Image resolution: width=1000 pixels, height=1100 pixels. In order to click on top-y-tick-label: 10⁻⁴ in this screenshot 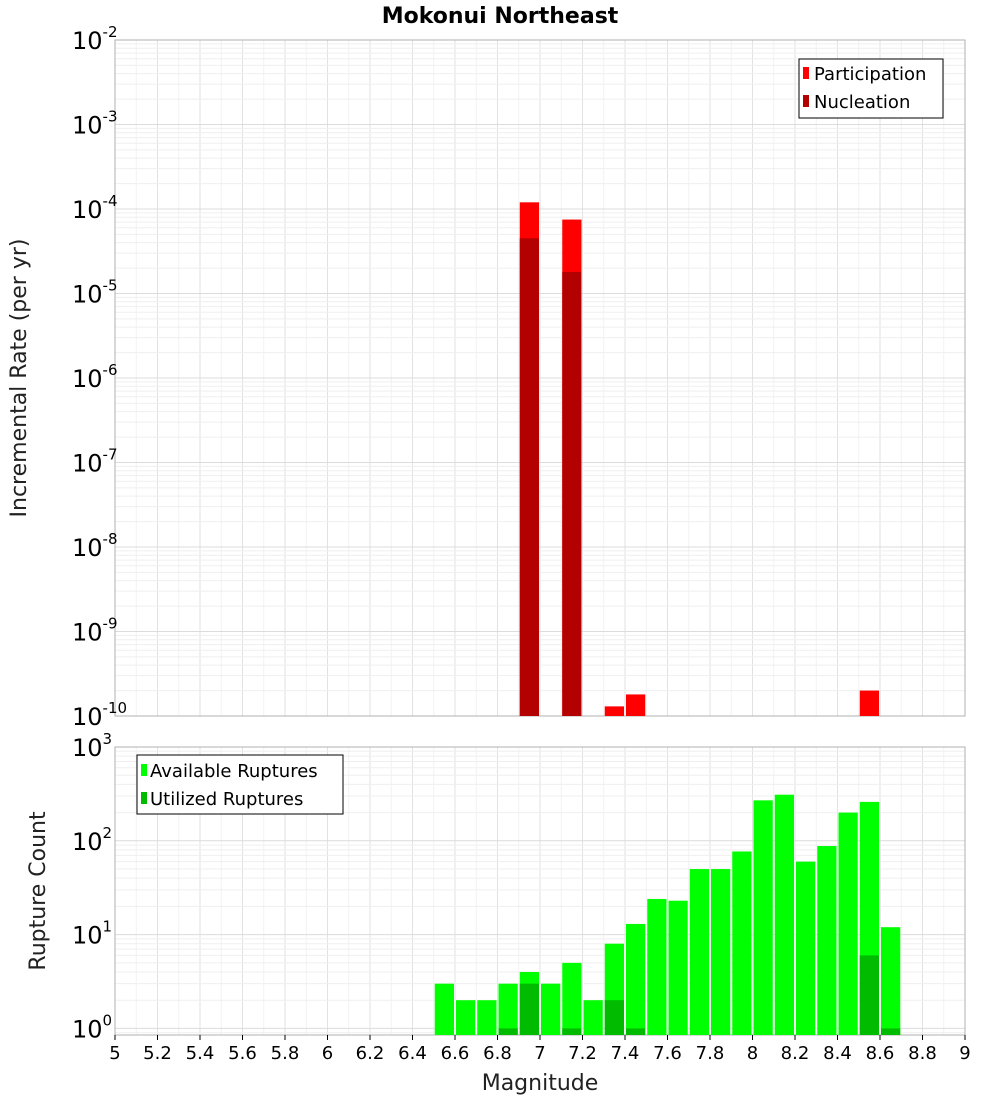, I will do `click(95, 208)`.